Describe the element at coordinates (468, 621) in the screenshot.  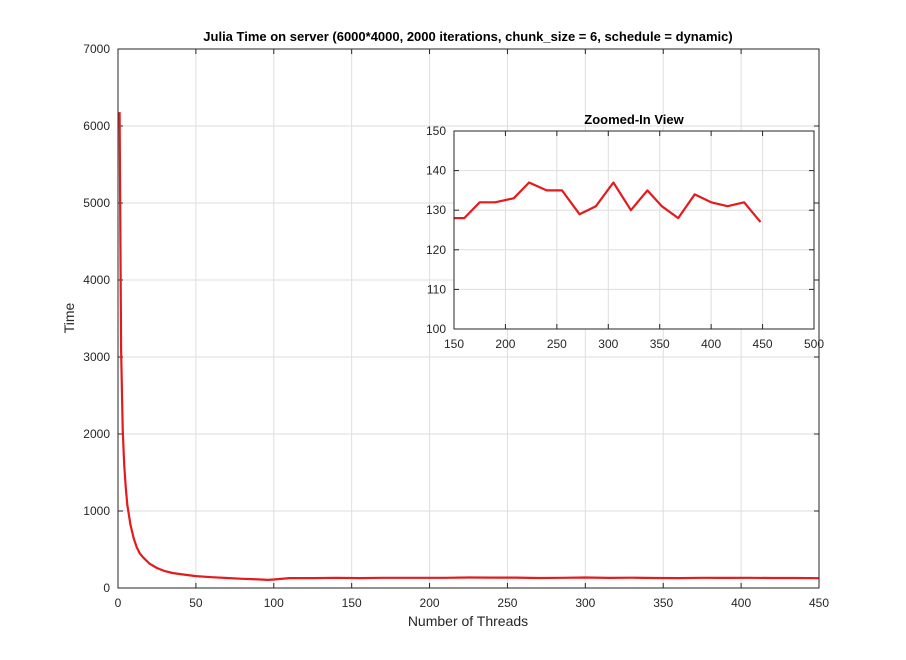
I see `main-x-axis-label: Number of Threads` at that location.